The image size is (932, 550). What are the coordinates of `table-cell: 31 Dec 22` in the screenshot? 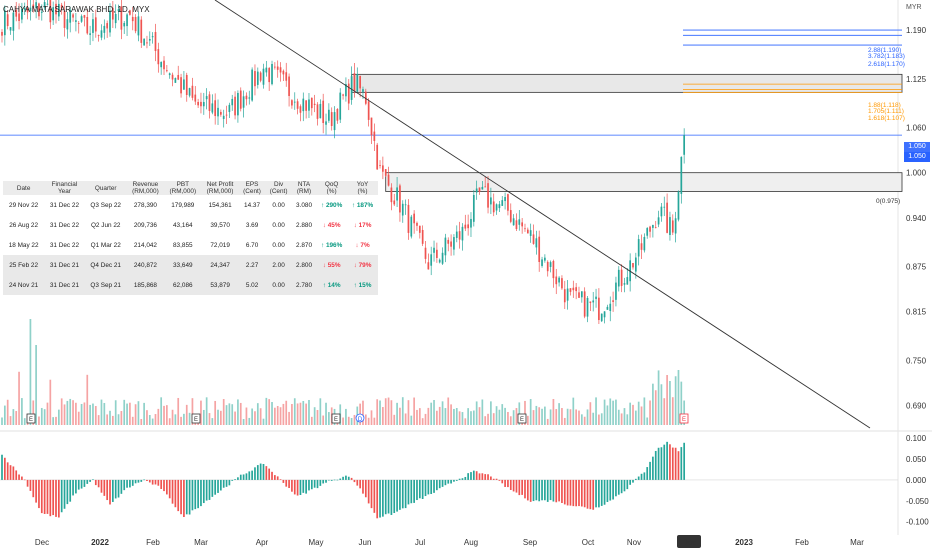 It's located at (64, 205).